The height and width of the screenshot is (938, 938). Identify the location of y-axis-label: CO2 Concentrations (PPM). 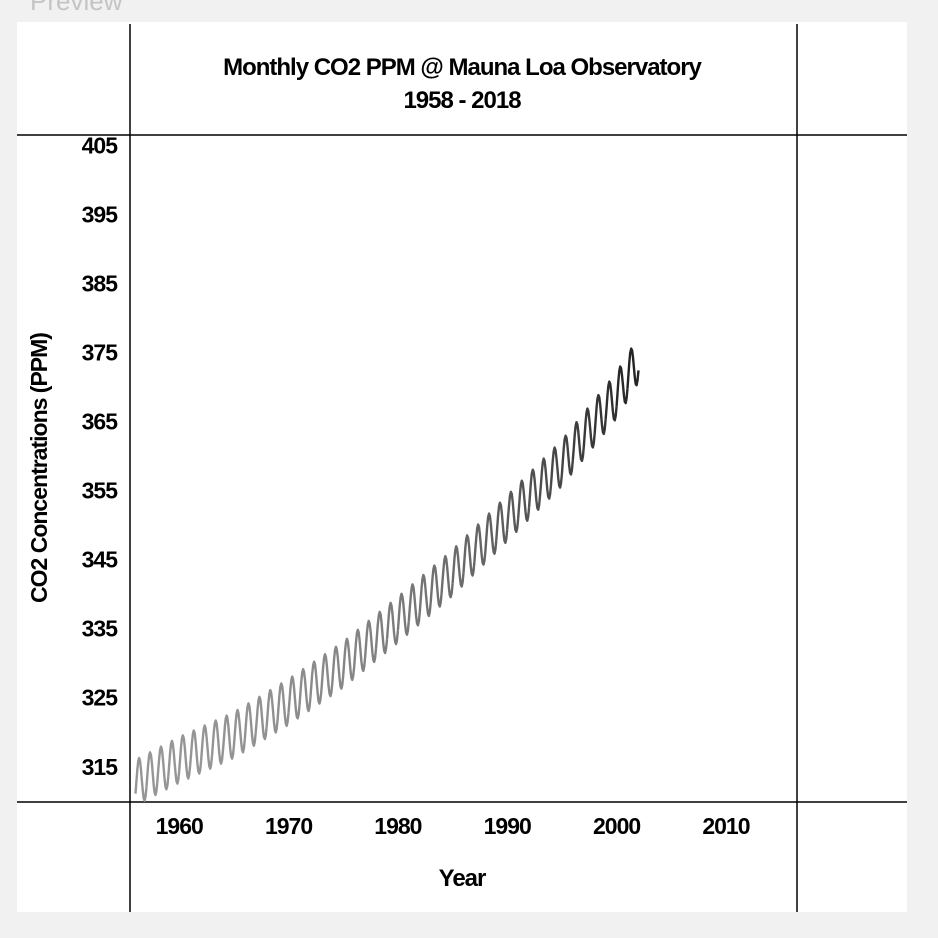
(39, 468).